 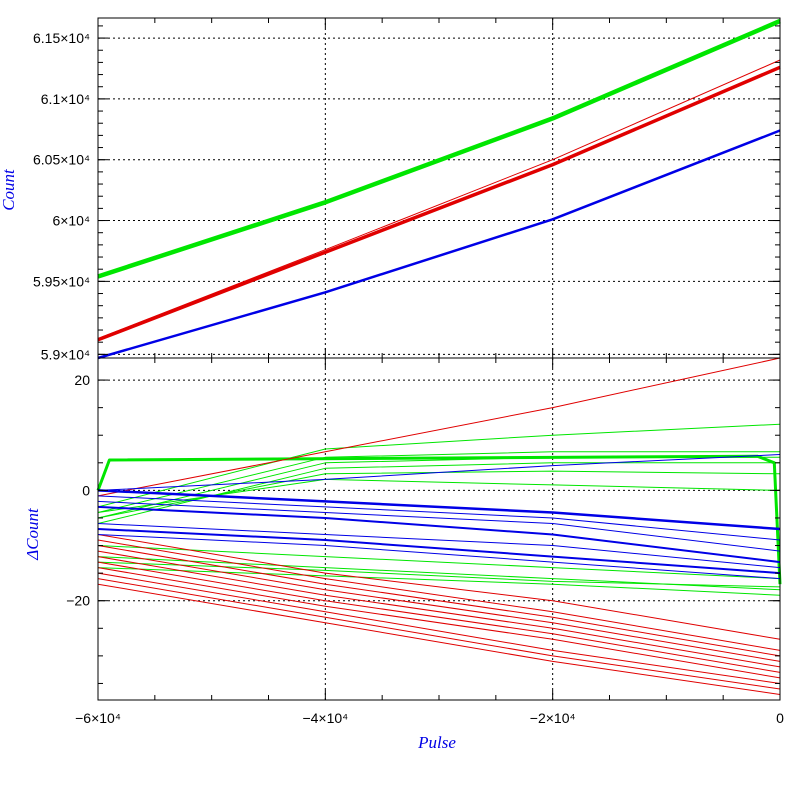 I want to click on y-tick-label: −20, so click(x=78, y=601).